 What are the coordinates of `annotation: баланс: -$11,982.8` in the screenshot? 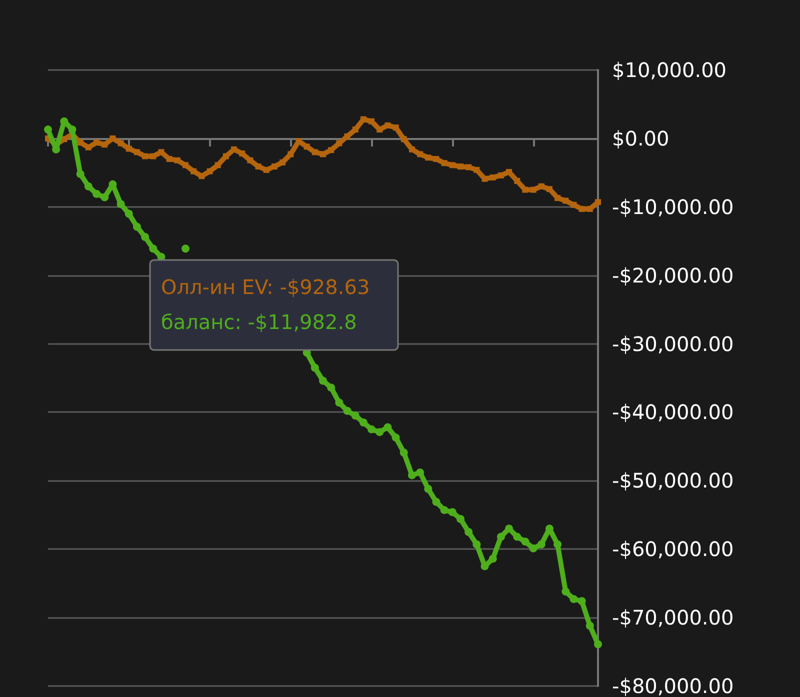 It's located at (259, 322).